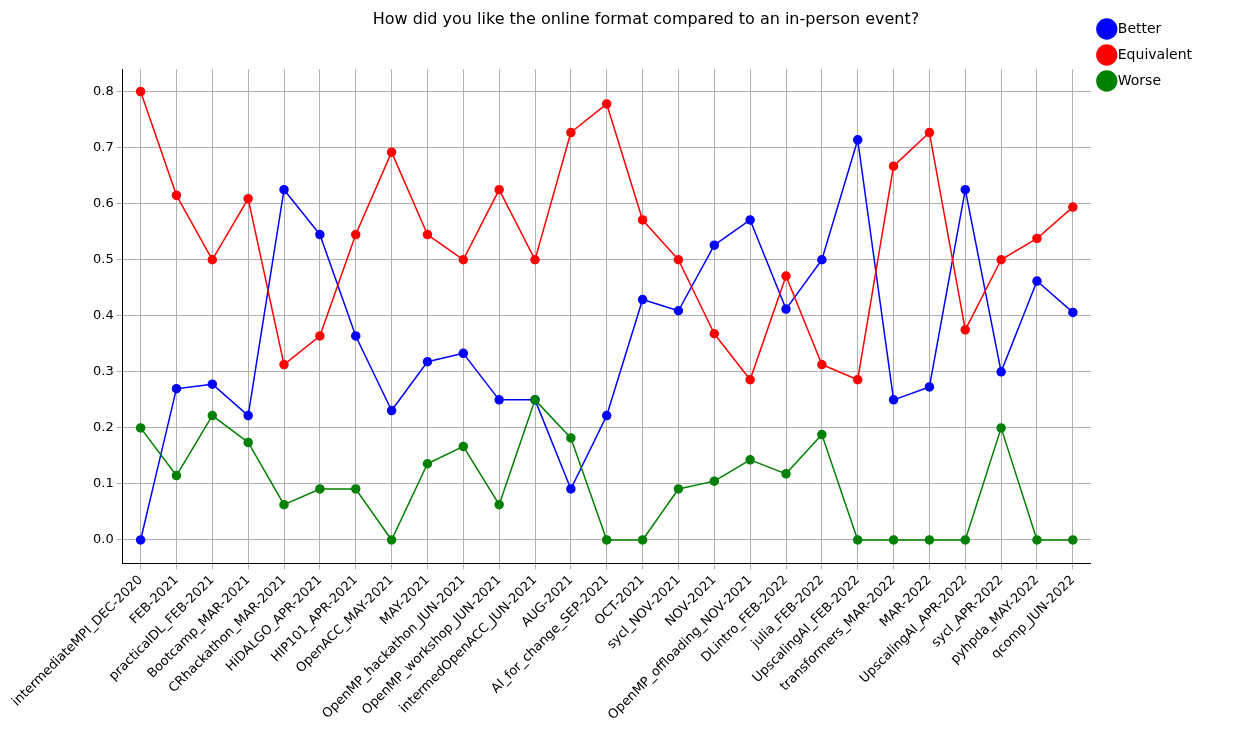 The image size is (1242, 736). Describe the element at coordinates (103, 147) in the screenshot. I see `y-tick-label: 0.7` at that location.